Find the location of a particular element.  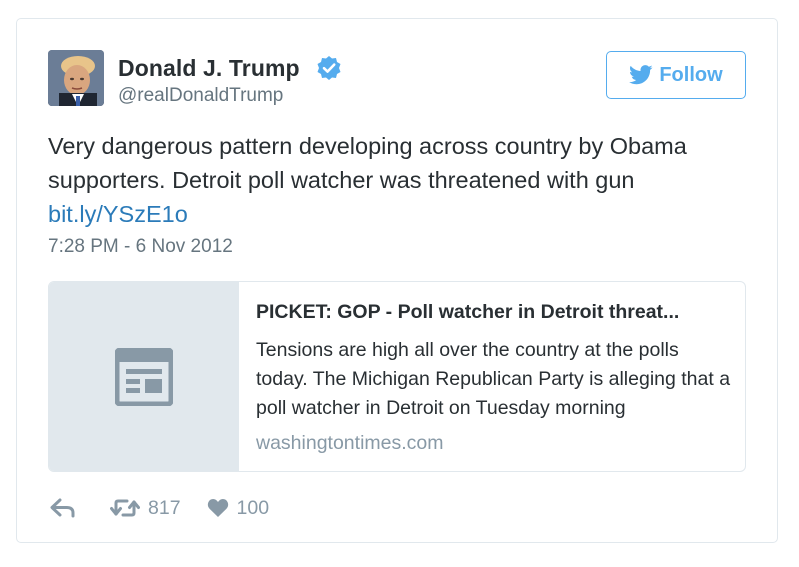

follow-button-label: Follow is located at coordinates (691, 74).